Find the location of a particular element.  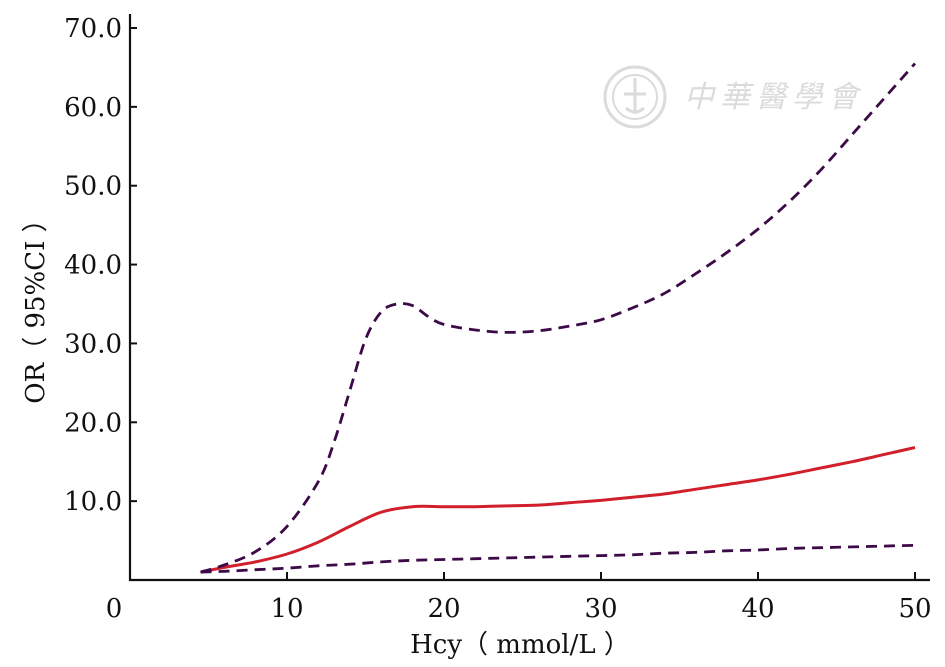

y-tick-label: 60.0 is located at coordinates (93, 108).